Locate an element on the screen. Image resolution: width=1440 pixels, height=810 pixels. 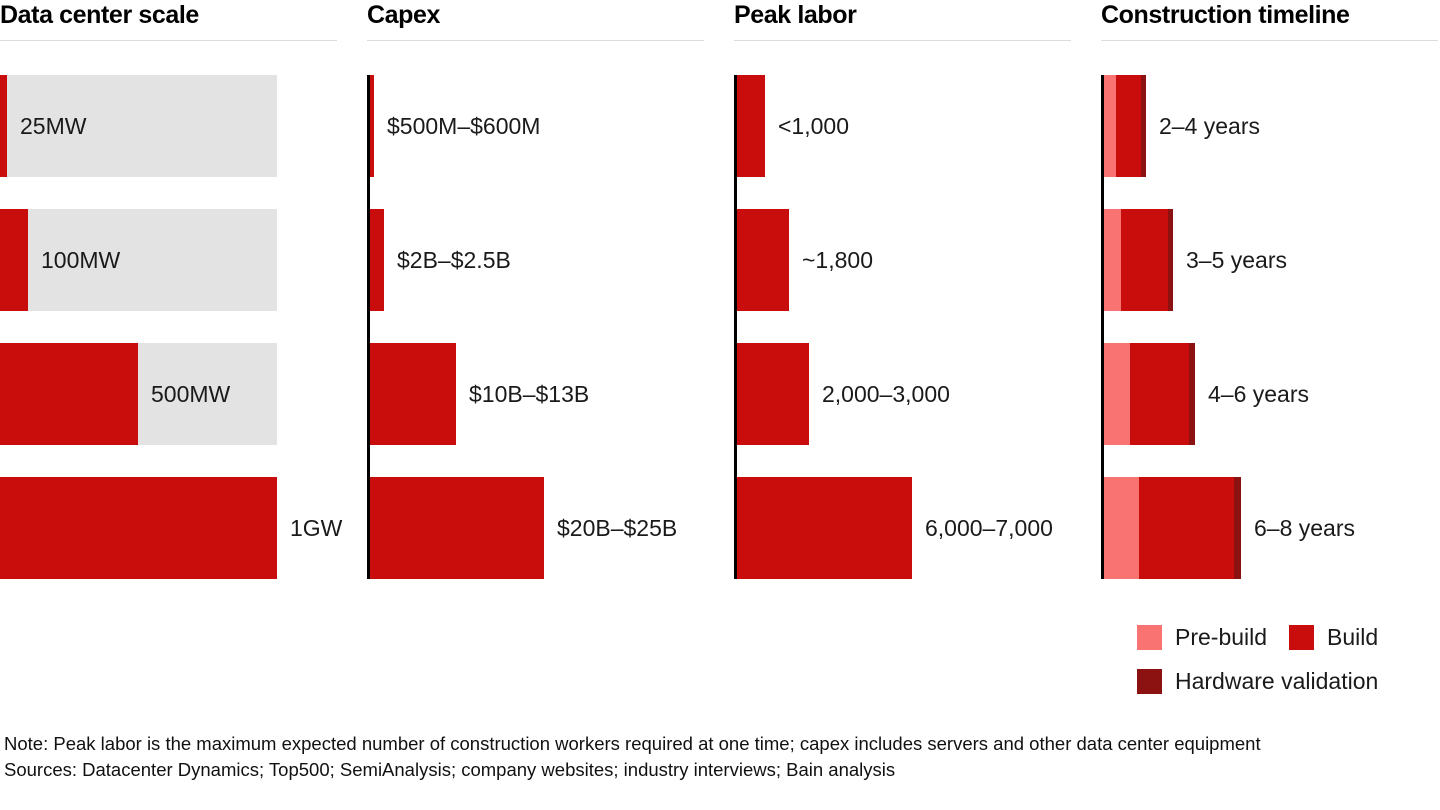
value-label: <1,000 is located at coordinates (813, 125).